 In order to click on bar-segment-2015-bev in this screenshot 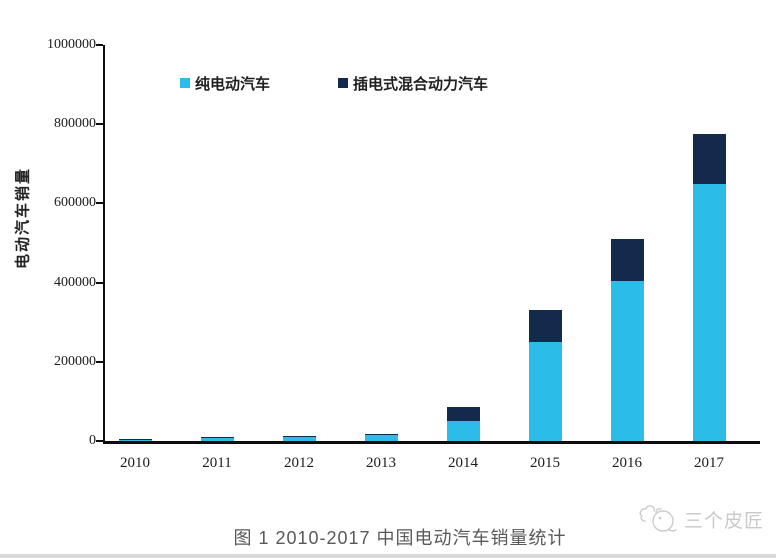, I will do `click(545, 391)`.